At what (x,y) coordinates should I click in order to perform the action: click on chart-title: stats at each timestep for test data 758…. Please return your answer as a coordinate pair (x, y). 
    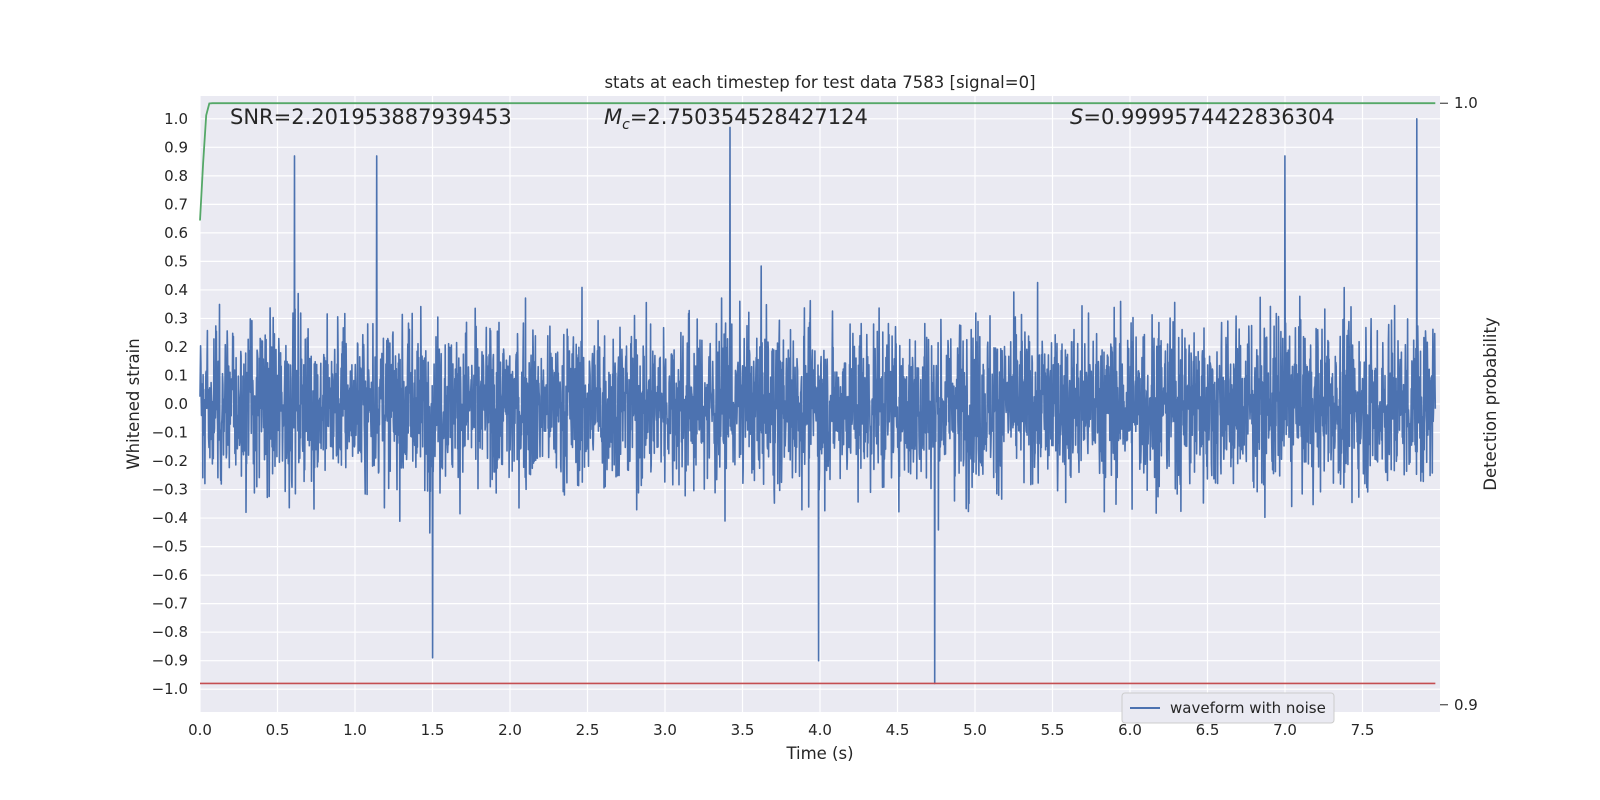
    Looking at the image, I should click on (819, 82).